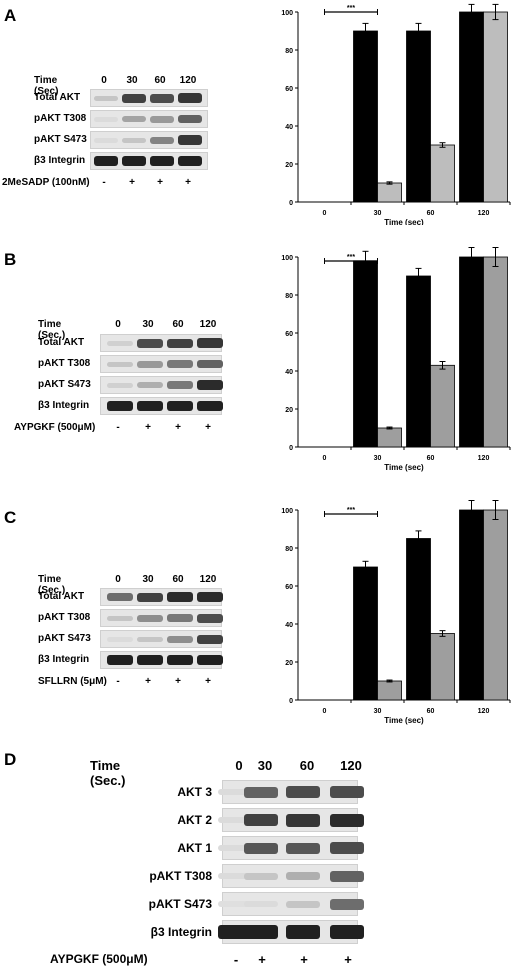  What do you see at coordinates (291, 701) in the screenshot?
I see `y-tick-label: 0` at bounding box center [291, 701].